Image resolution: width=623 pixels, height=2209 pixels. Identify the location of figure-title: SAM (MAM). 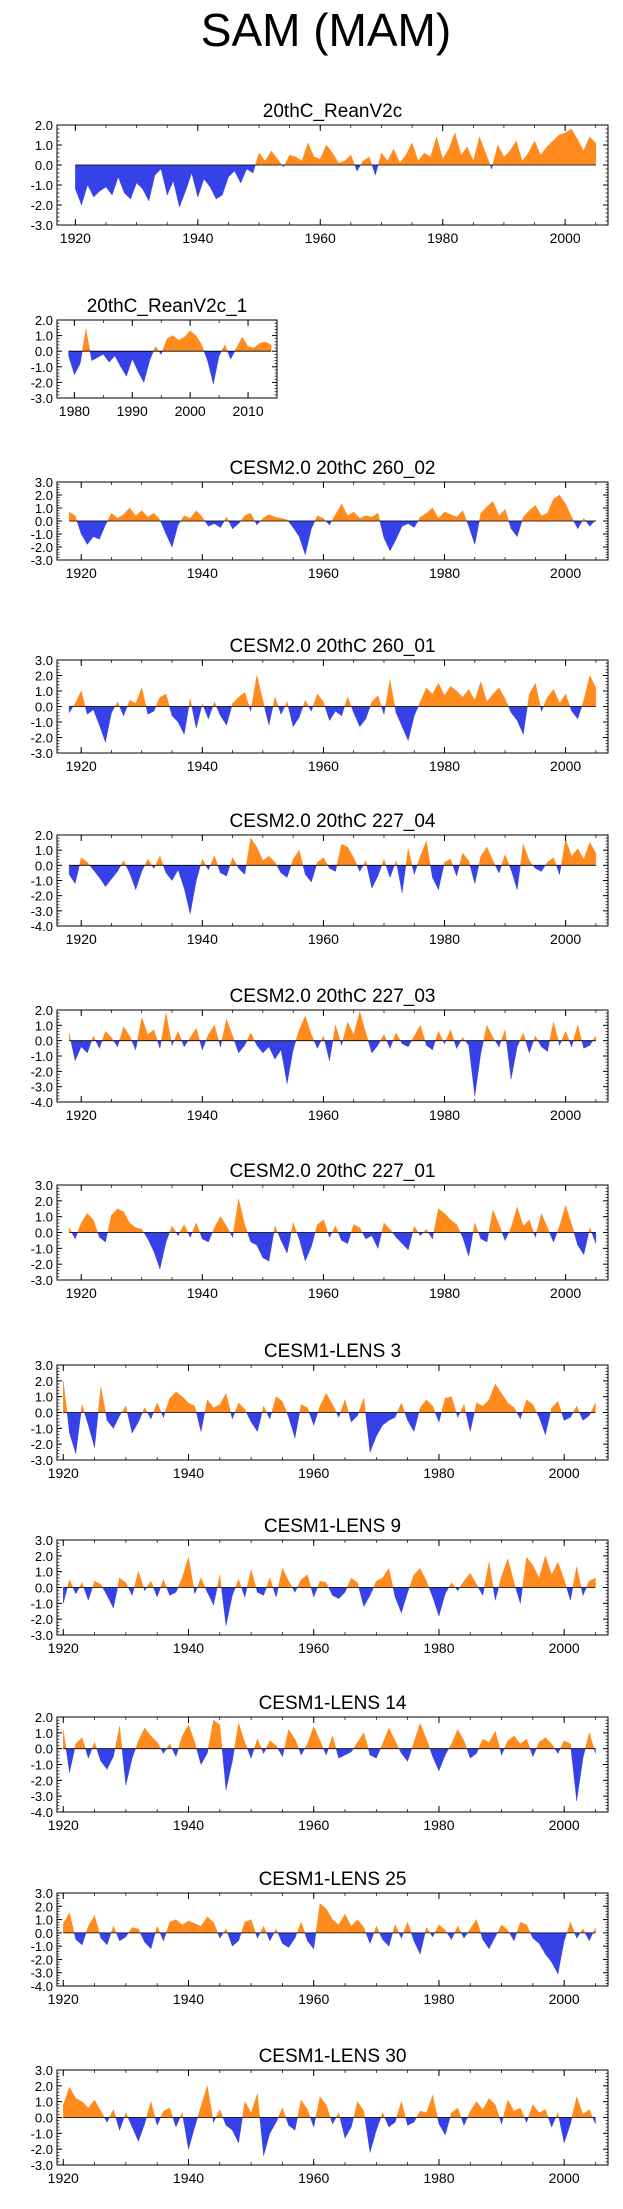
(326, 30).